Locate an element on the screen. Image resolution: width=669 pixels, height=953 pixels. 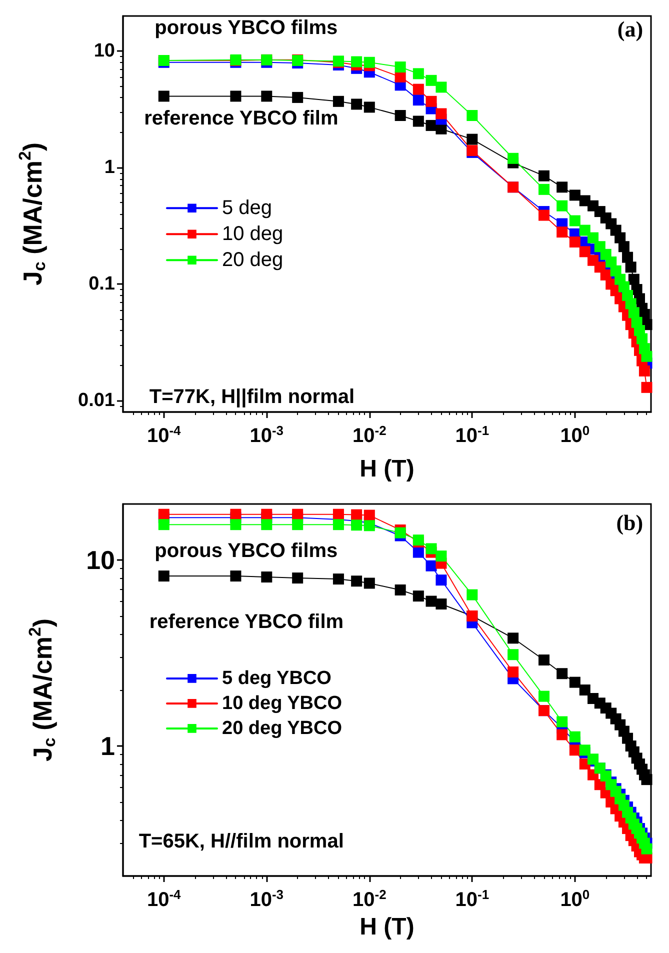
legend-label: 10 deg is located at coordinates (253, 234).